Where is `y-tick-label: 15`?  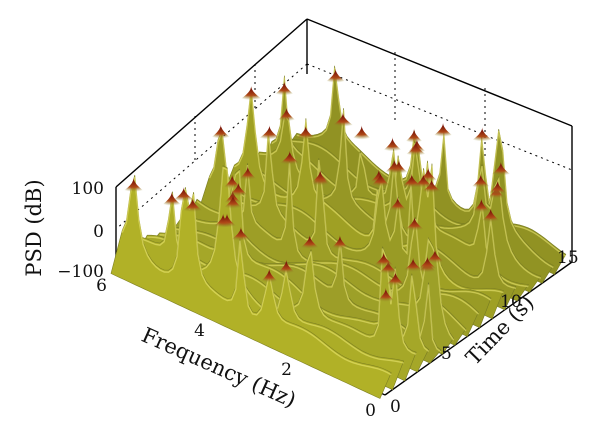
y-tick-label: 15 is located at coordinates (568, 258).